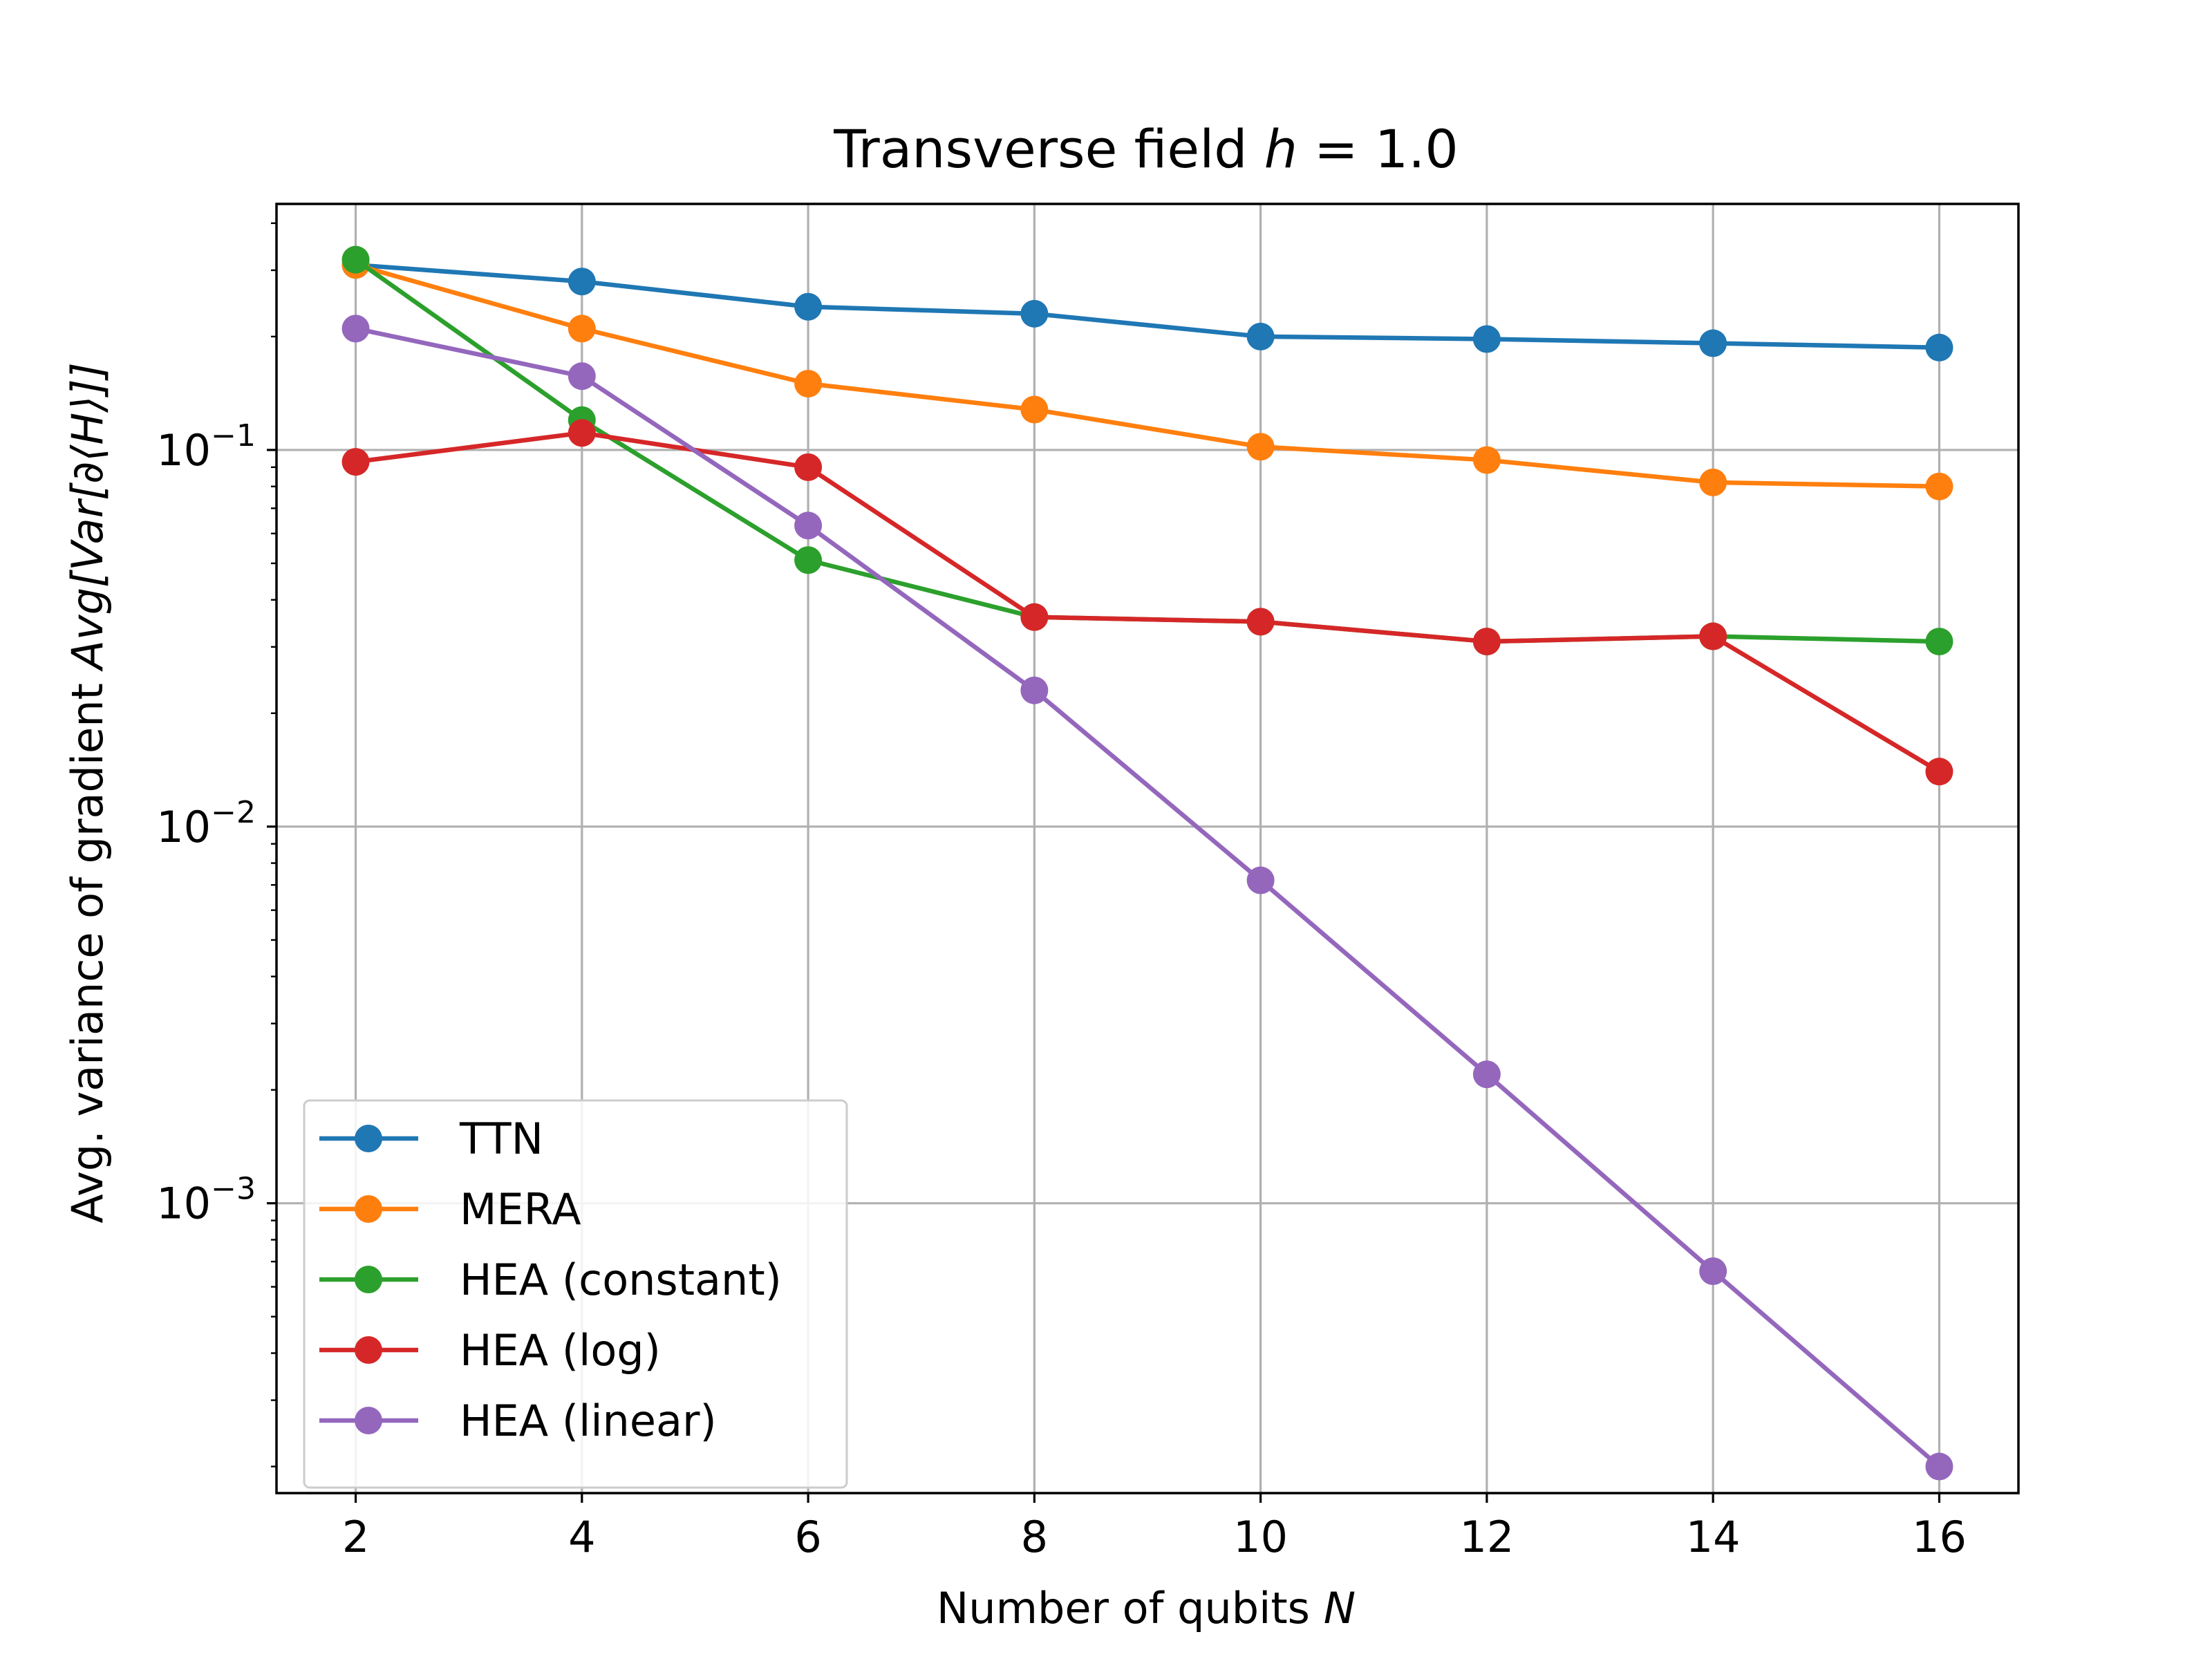 This screenshot has width=2212, height=1659. Describe the element at coordinates (520, 1209) in the screenshot. I see `legend-label: MERA` at that location.